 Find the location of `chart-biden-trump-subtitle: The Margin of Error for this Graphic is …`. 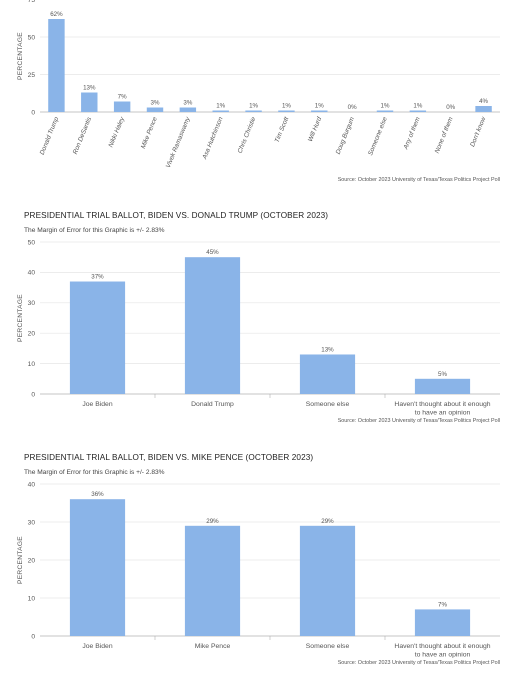

chart-biden-trump-subtitle: The Margin of Error for this Graphic is … is located at coordinates (94, 230).